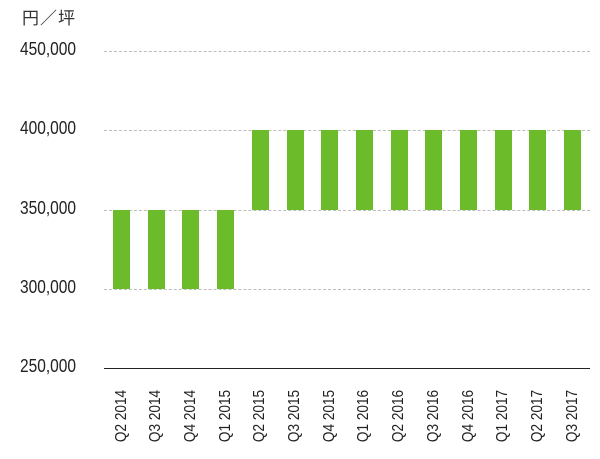 This screenshot has height=459, width=600. Describe the element at coordinates (121, 416) in the screenshot. I see `x-tick-label: Q2 2014` at that location.